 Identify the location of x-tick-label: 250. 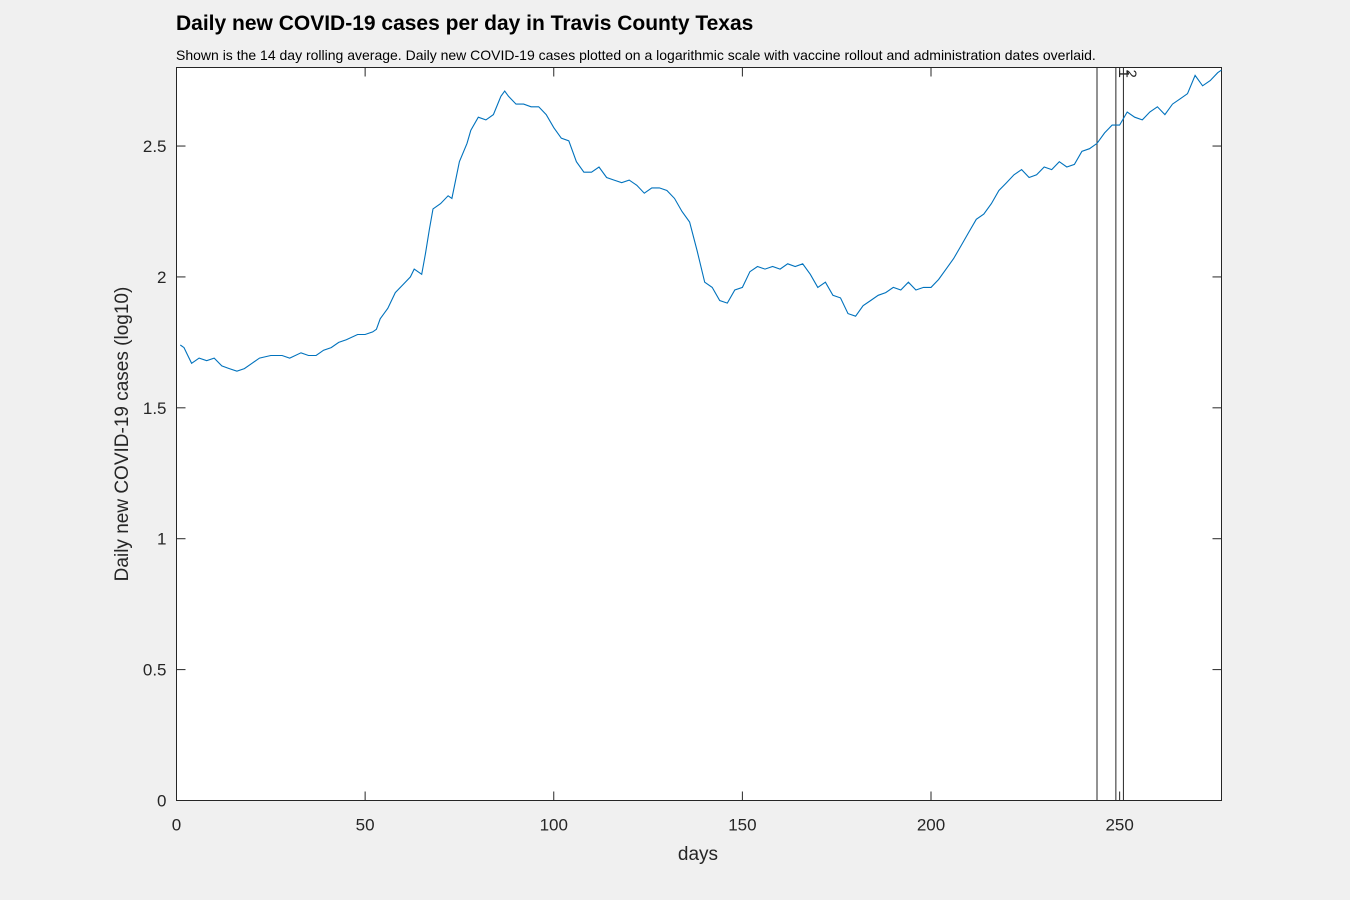
(1119, 825).